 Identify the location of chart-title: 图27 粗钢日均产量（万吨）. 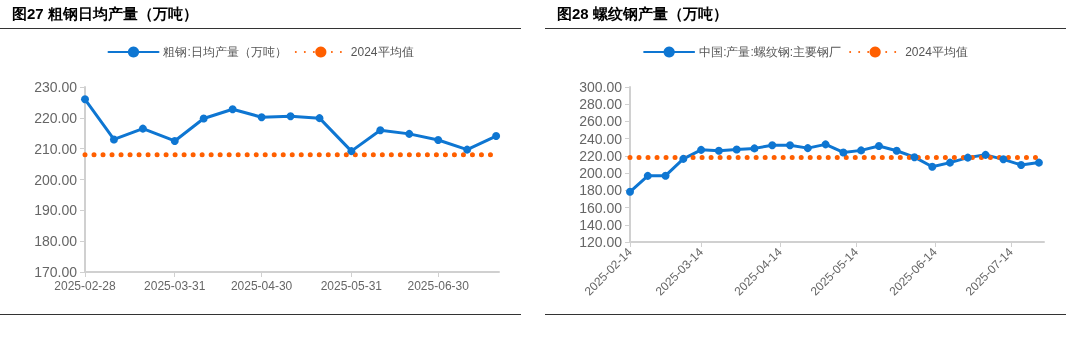
(260, 14).